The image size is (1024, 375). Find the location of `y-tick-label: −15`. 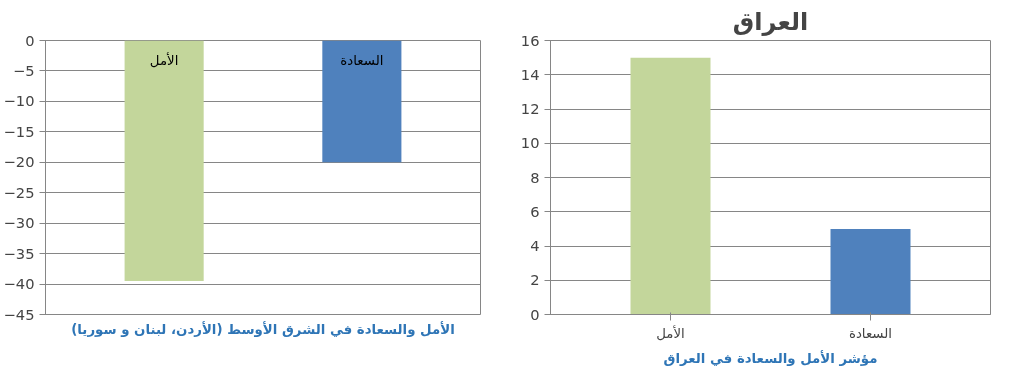

y-tick-label: −15 is located at coordinates (19, 131).